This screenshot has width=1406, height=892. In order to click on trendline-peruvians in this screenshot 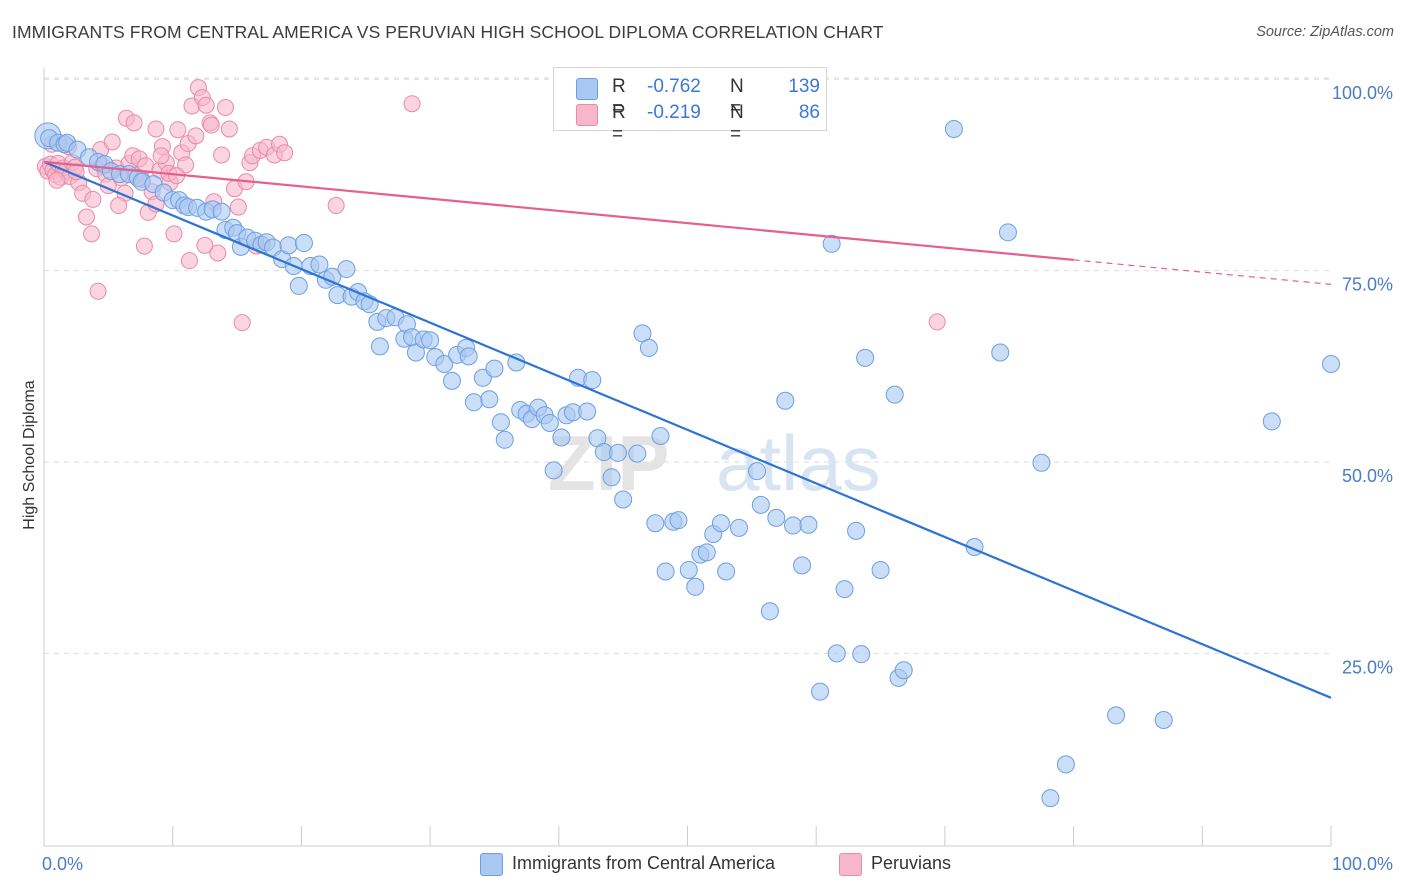, I will do `click(558, 210)`.